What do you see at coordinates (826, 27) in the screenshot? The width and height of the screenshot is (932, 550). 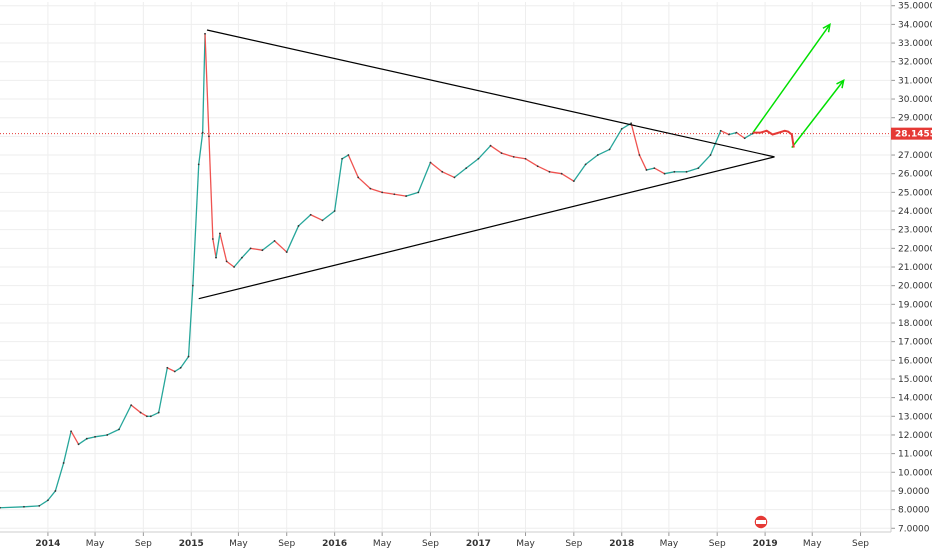 I see `green-arrow-1-head` at bounding box center [826, 27].